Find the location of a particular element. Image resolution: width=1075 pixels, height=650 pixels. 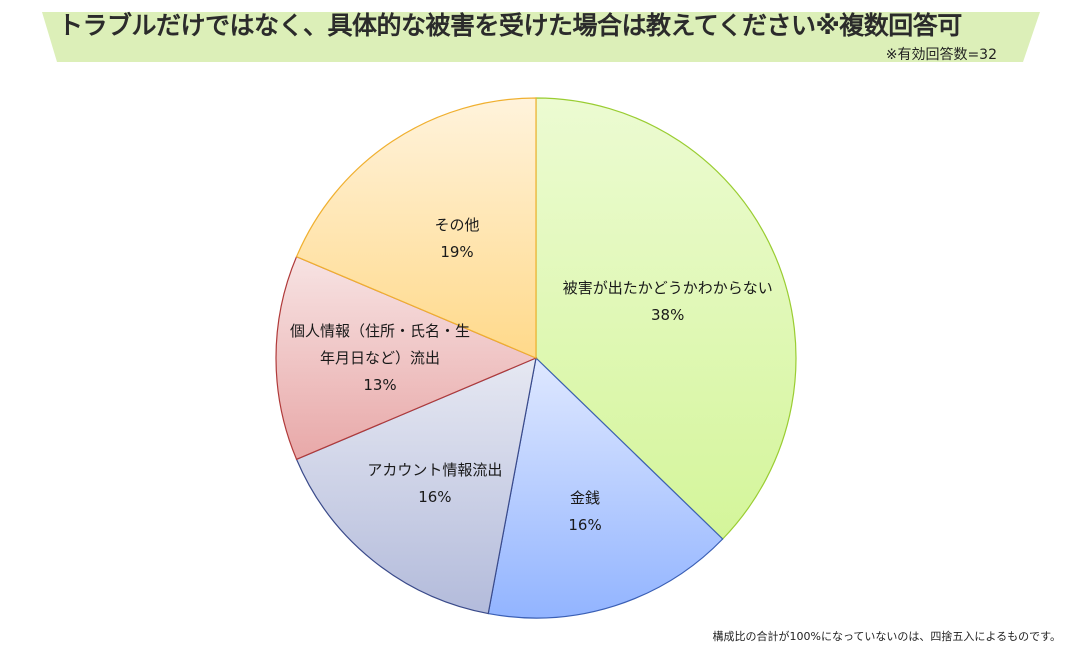

rounding-footnote: 構成比の合計が100%になっていないのは、四捨五入によるものです。 is located at coordinates (886, 636).